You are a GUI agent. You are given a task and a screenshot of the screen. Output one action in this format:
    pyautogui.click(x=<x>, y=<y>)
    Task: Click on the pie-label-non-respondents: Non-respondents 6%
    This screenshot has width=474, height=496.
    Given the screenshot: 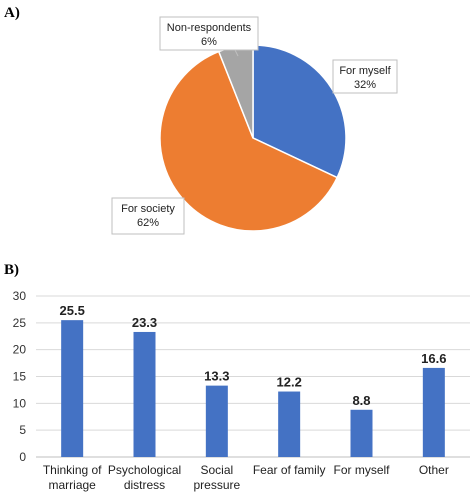 What is the action you would take?
    pyautogui.click(x=209, y=33)
    